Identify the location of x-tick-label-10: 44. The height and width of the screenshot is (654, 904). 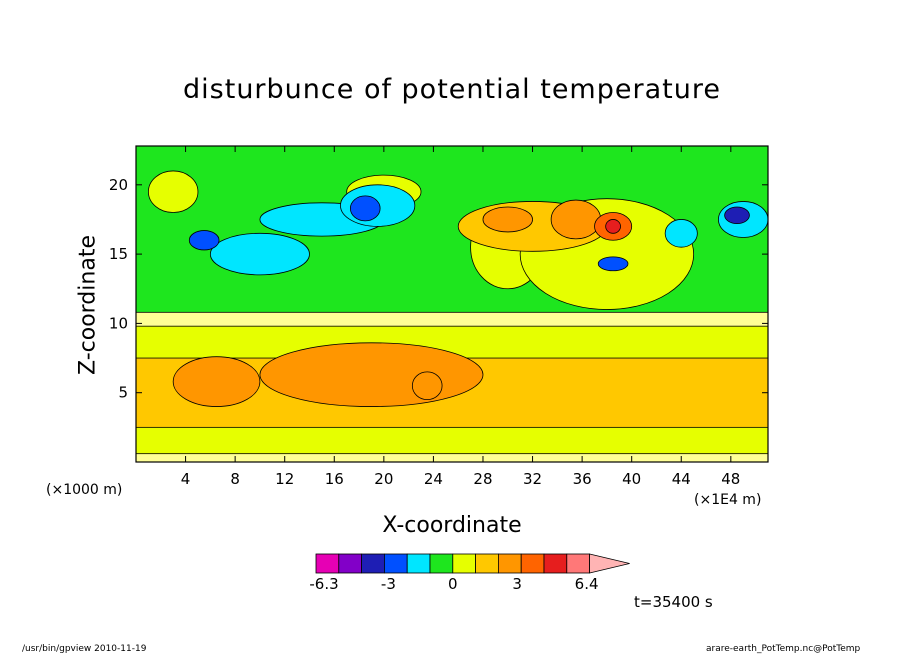
(681, 479).